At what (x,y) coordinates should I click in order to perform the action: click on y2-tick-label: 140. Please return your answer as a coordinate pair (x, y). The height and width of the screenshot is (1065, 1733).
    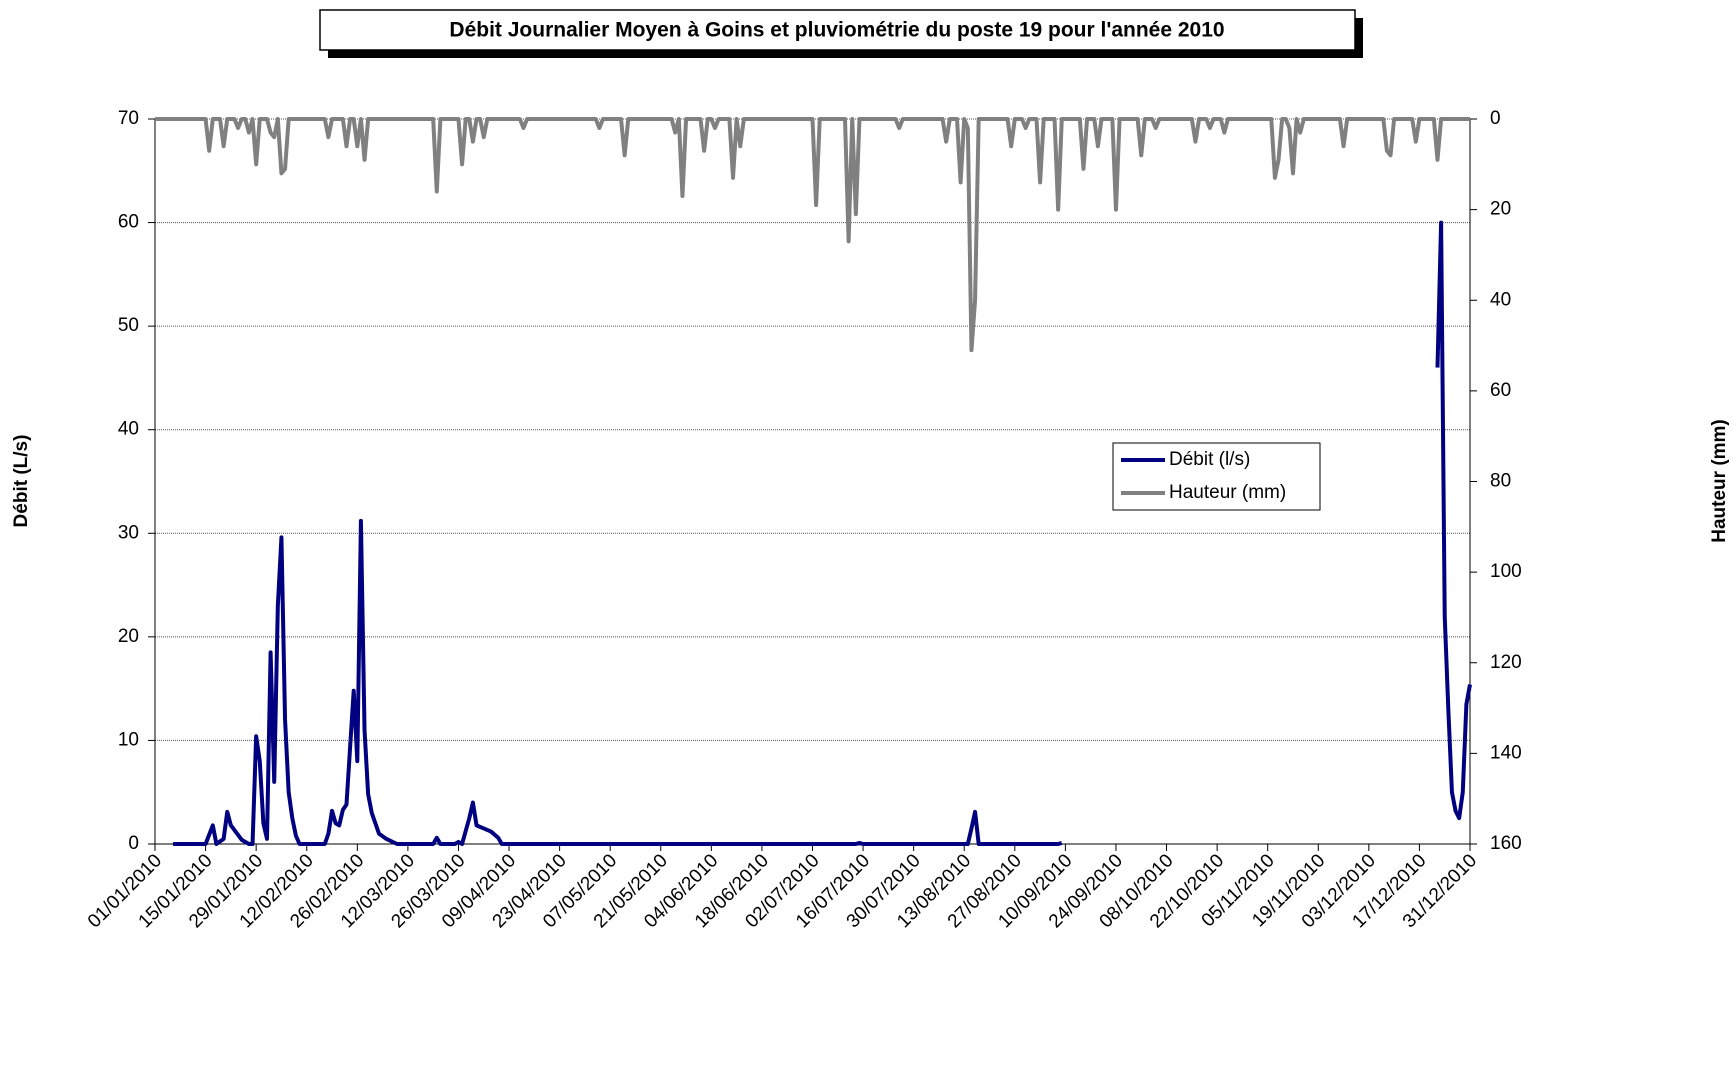
    Looking at the image, I should click on (1506, 752).